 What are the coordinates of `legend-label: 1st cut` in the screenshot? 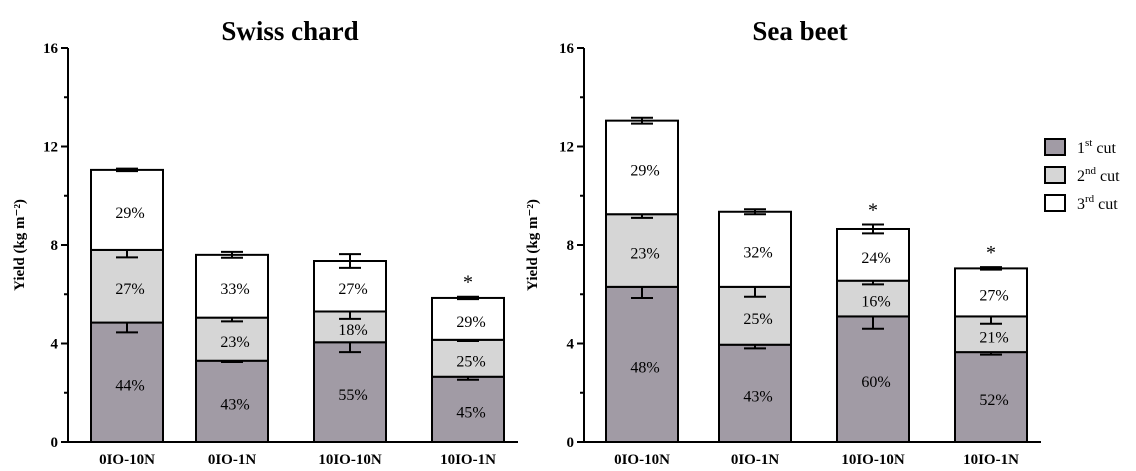 It's located at (1096, 147).